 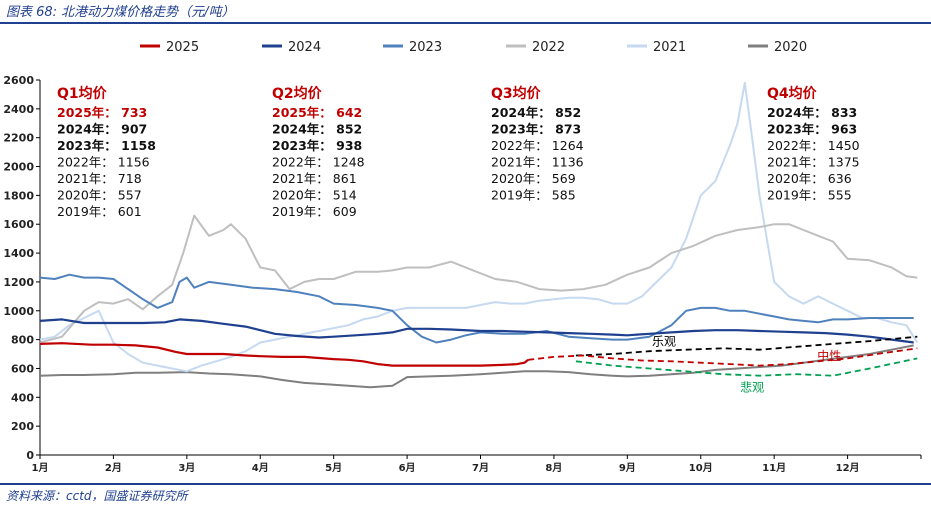 What do you see at coordinates (548, 47) in the screenshot?
I see `legend-label: 2022` at bounding box center [548, 47].